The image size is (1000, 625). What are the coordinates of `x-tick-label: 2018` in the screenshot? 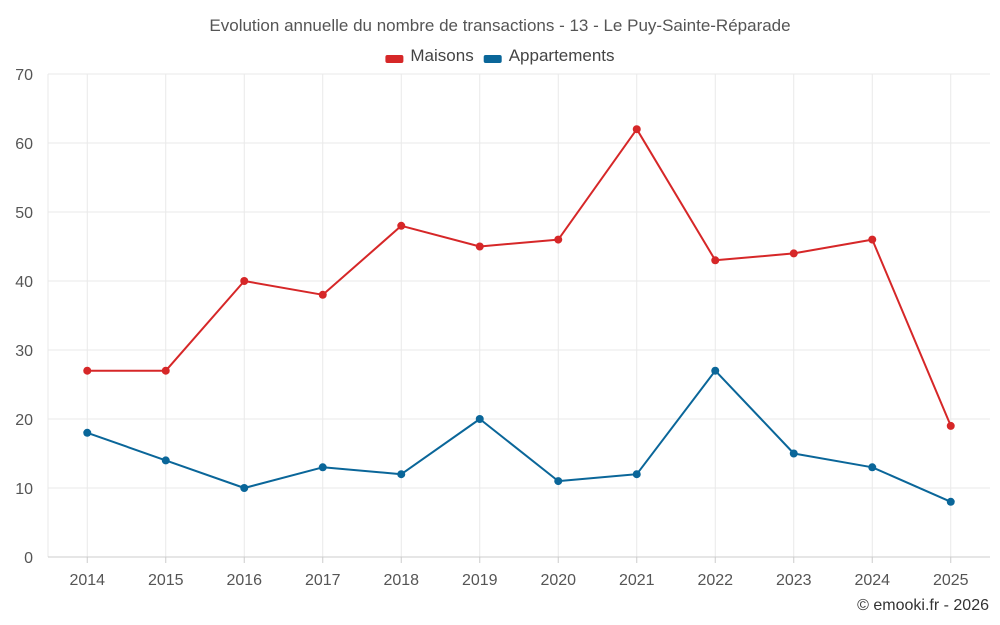 It's located at (401, 580).